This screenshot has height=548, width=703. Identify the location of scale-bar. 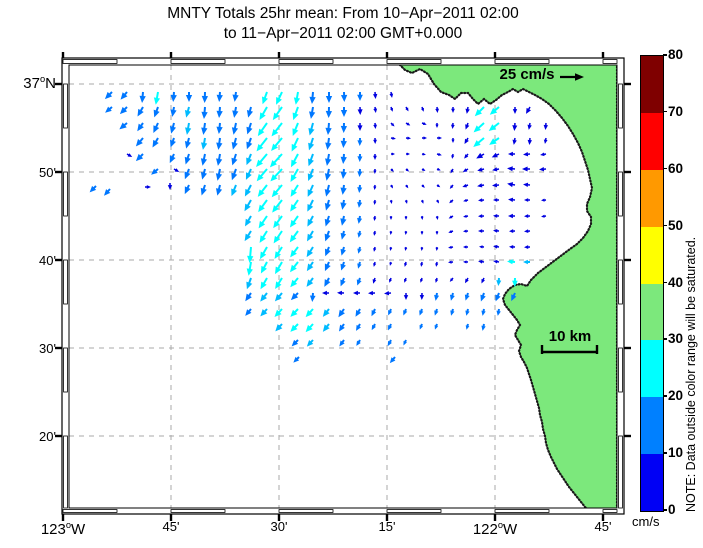
(569, 349).